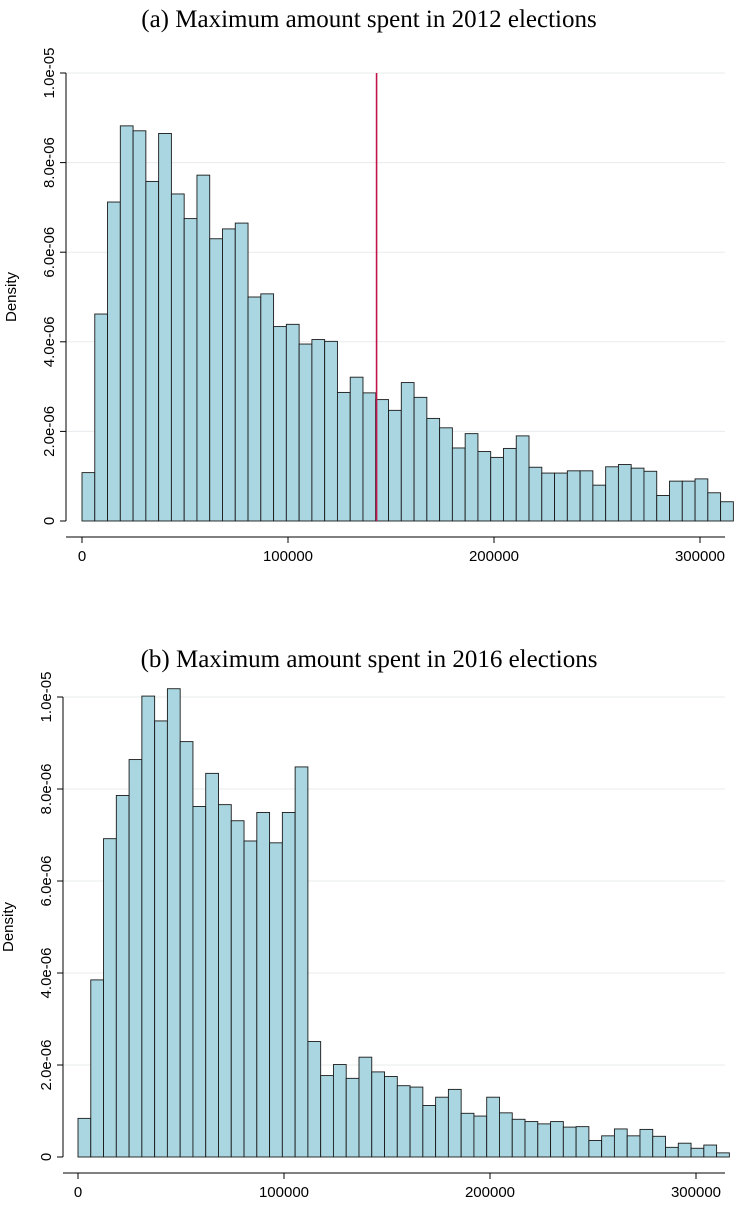 The image size is (738, 1209). What do you see at coordinates (49, 73) in the screenshot?
I see `chart-a-y-tick-label: 1.0e-05` at bounding box center [49, 73].